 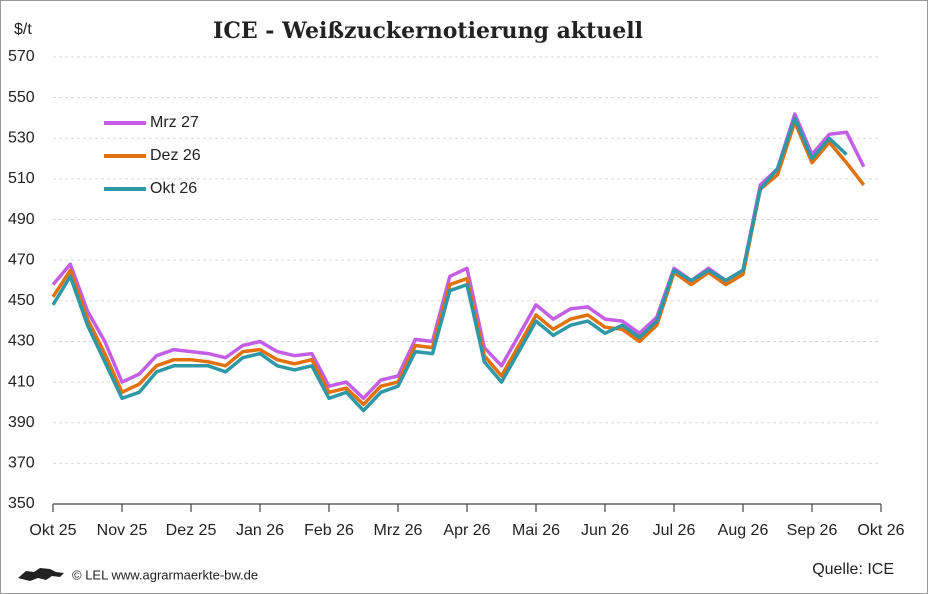 What do you see at coordinates (21, 137) in the screenshot?
I see `y-tick-label: 530` at bounding box center [21, 137].